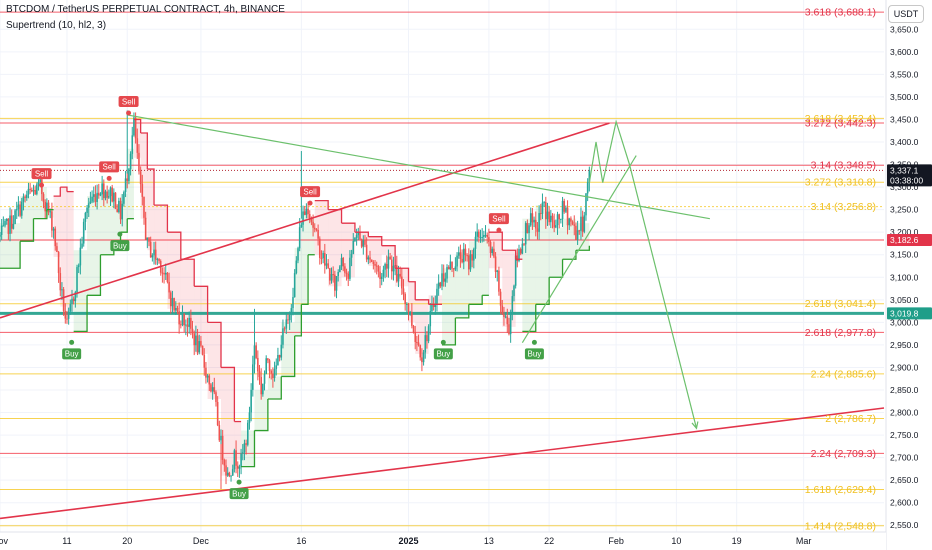  What do you see at coordinates (56, 25) in the screenshot?
I see `indicator-label: Supertrend (10, hl2, 3)` at bounding box center [56, 25].